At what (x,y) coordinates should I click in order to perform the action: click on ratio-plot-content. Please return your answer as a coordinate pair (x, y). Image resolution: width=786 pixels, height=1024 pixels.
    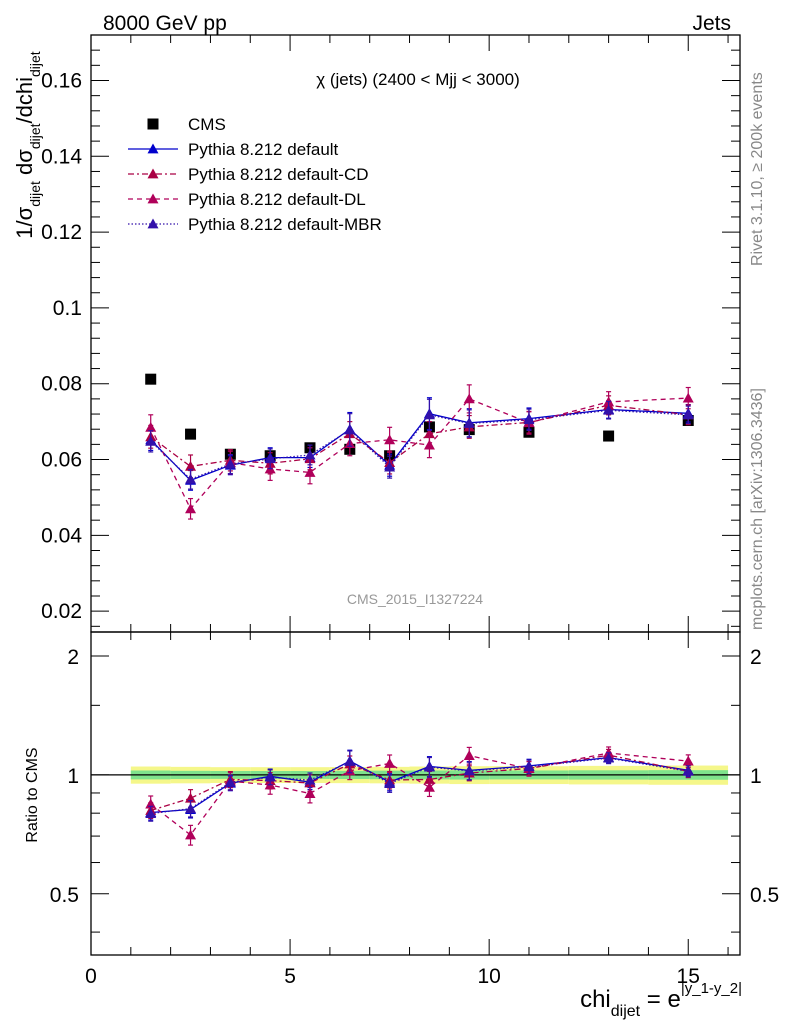
    Looking at the image, I should click on (415, 796).